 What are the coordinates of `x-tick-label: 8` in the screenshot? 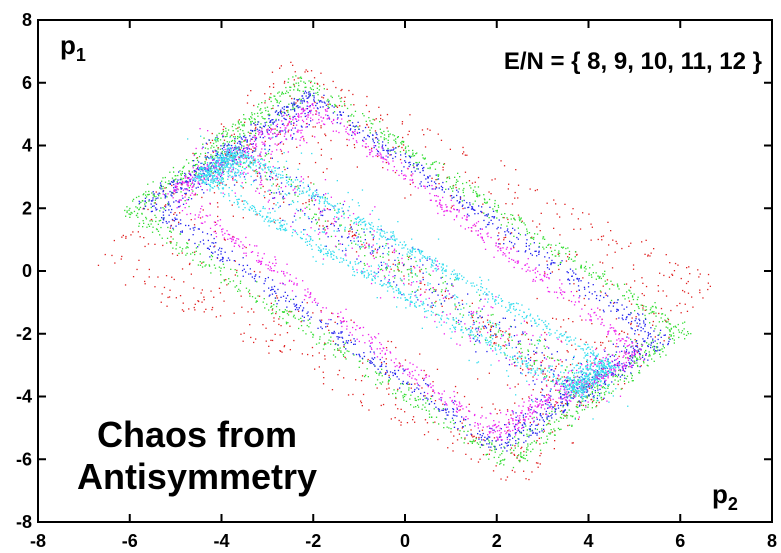 It's located at (772, 541).